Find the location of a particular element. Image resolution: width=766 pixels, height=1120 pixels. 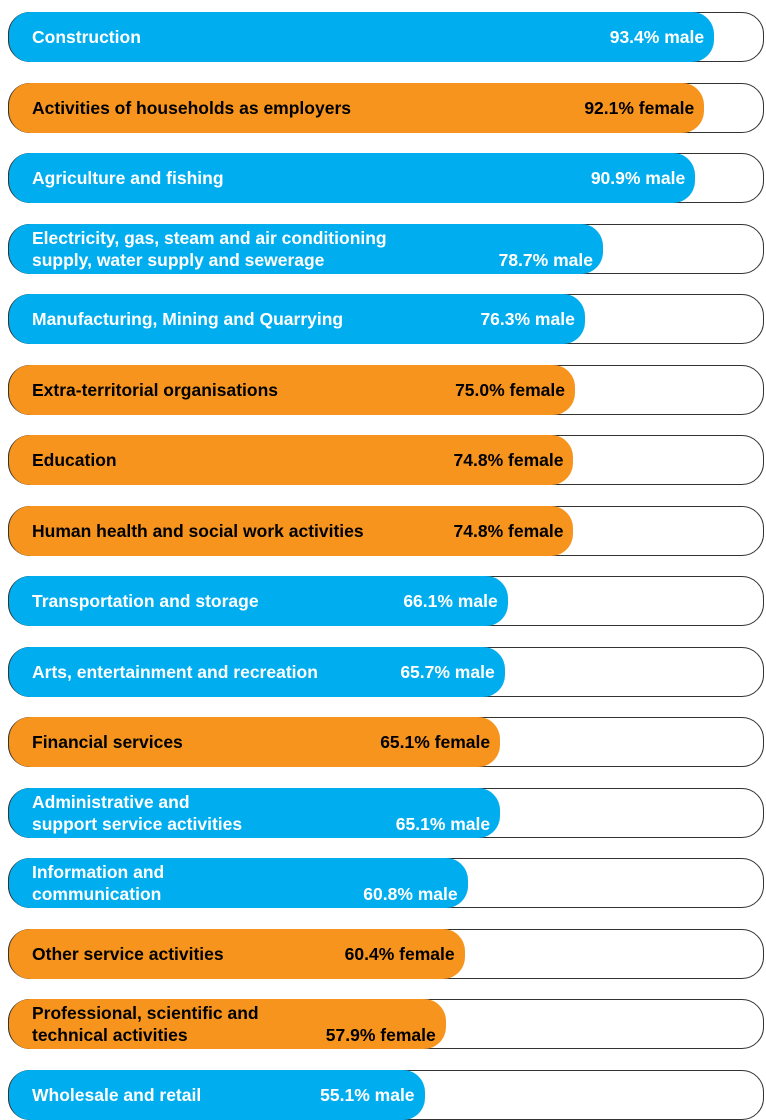

value-label: 57.9% female is located at coordinates (380, 1035).